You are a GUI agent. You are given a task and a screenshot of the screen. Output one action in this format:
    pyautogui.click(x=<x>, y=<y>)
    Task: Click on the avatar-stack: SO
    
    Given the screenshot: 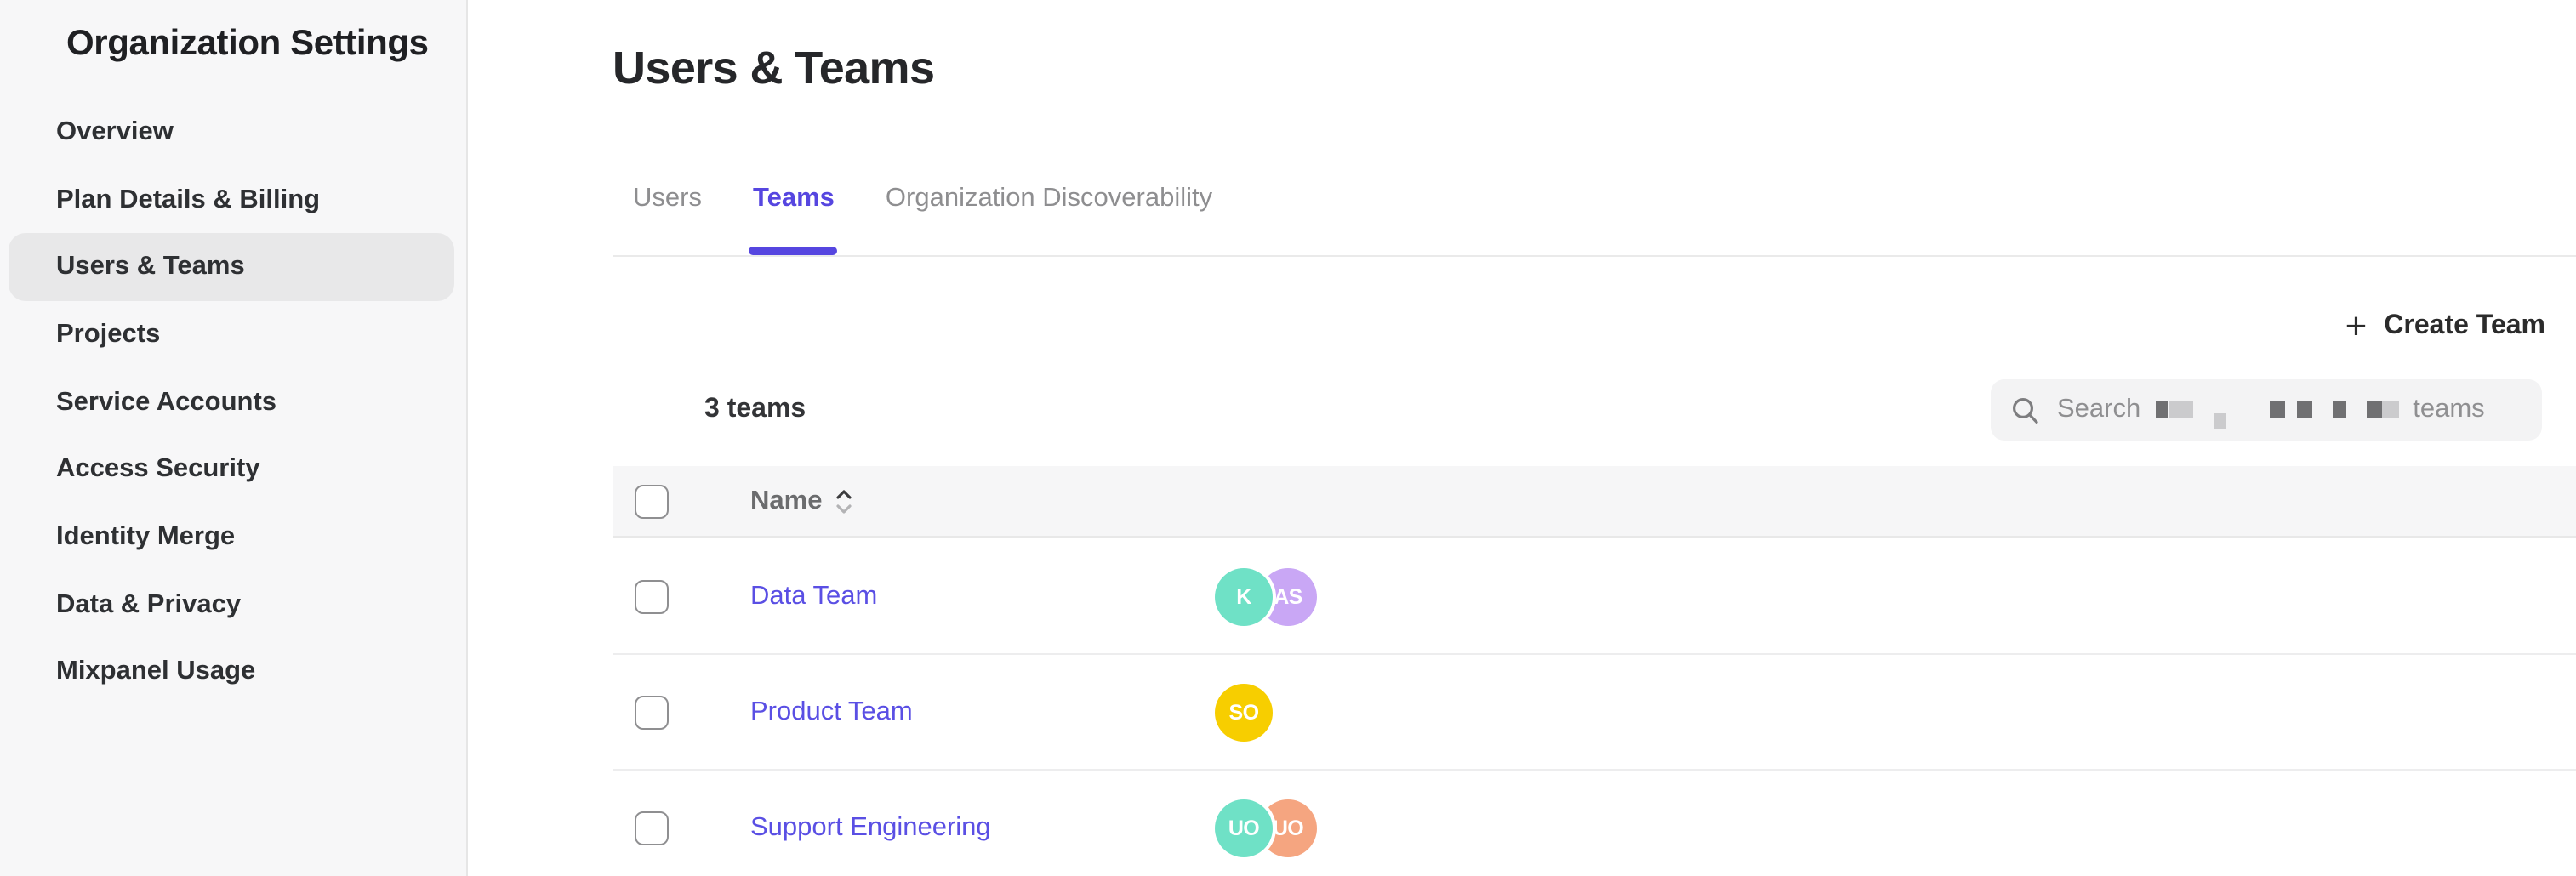 What is the action you would take?
    pyautogui.click(x=1244, y=713)
    